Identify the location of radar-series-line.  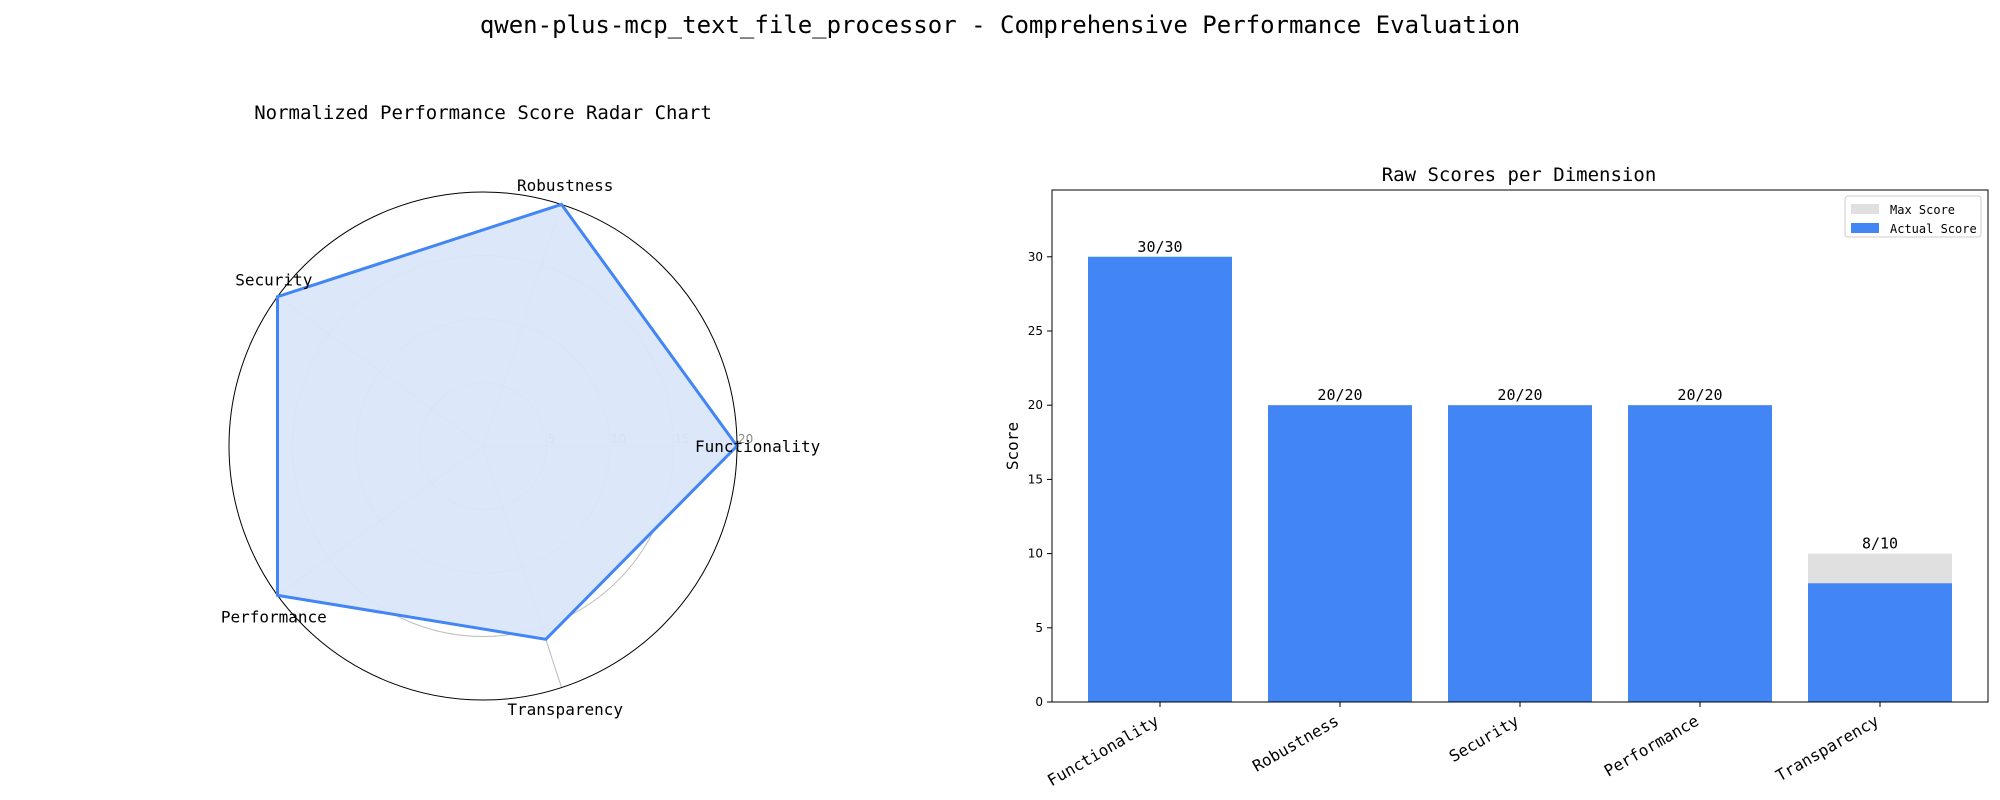
(507, 421).